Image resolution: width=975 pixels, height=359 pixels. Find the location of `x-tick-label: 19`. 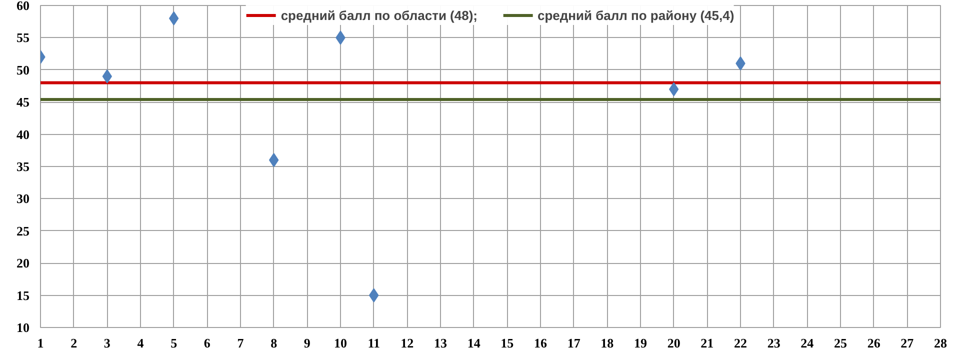

x-tick-label: 19 is located at coordinates (641, 343).